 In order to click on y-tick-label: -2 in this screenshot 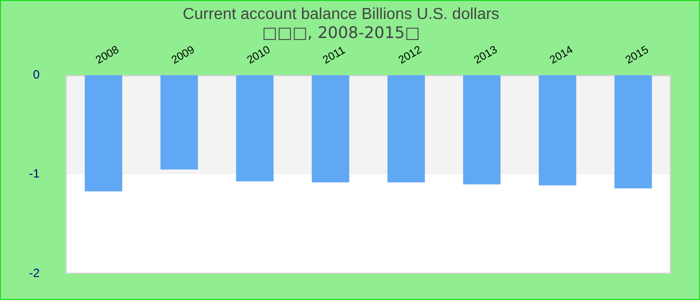, I will do `click(34, 273)`.